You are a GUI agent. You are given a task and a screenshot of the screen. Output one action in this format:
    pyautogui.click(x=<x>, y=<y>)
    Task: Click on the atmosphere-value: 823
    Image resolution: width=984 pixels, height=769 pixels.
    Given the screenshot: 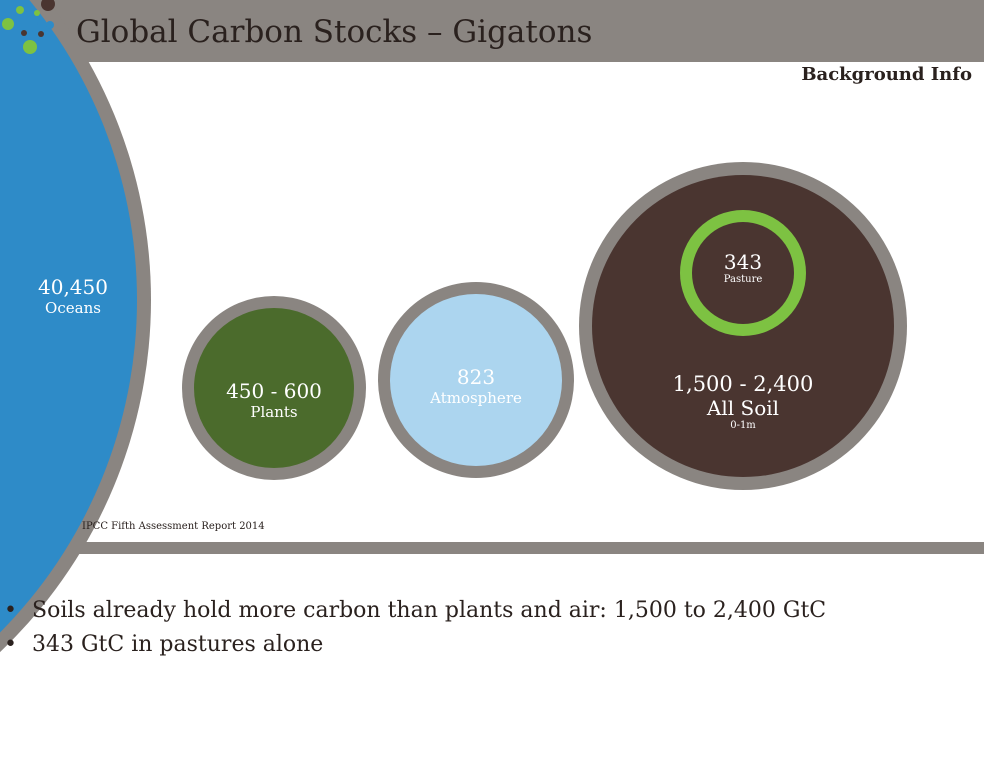 What is the action you would take?
    pyautogui.click(x=476, y=377)
    